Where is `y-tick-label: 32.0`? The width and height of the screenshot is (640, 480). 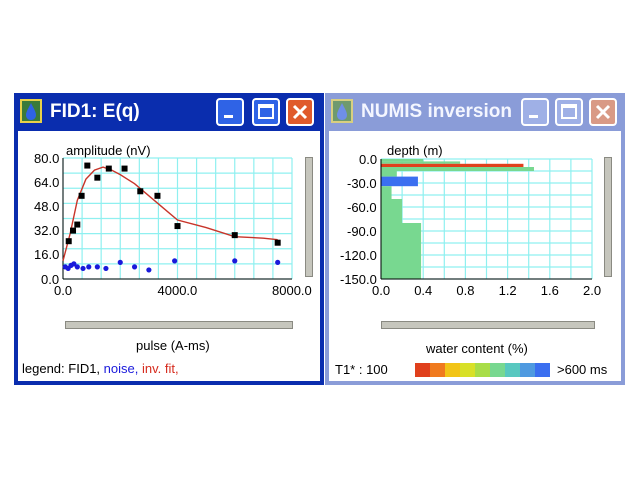
y-tick-label: 32.0 is located at coordinates (47, 231).